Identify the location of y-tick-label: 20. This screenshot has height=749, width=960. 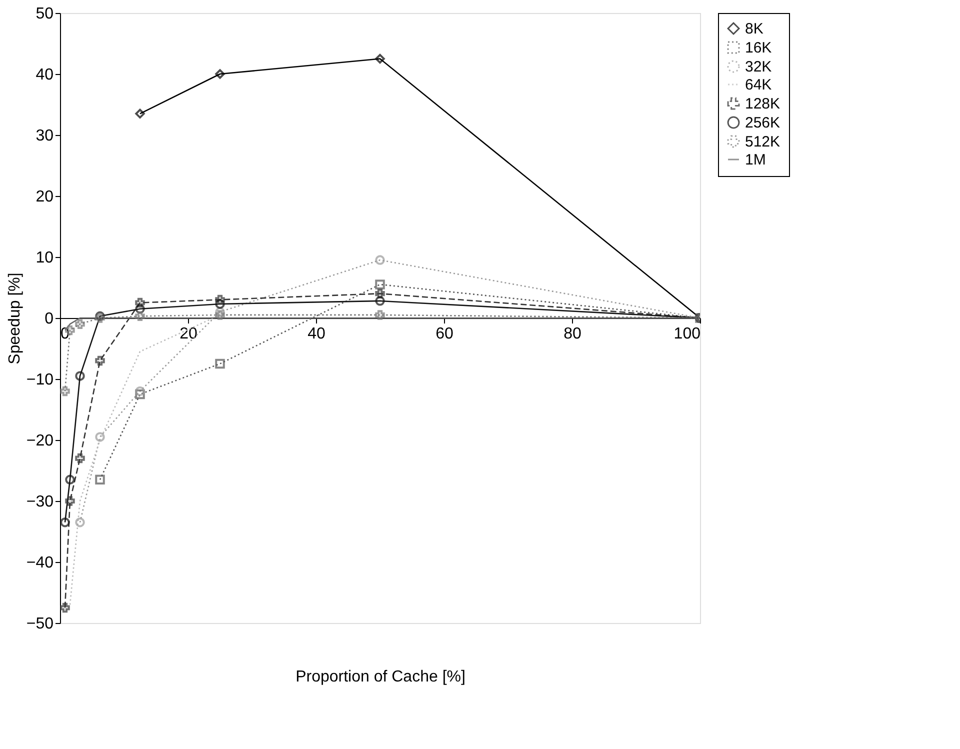
(45, 197).